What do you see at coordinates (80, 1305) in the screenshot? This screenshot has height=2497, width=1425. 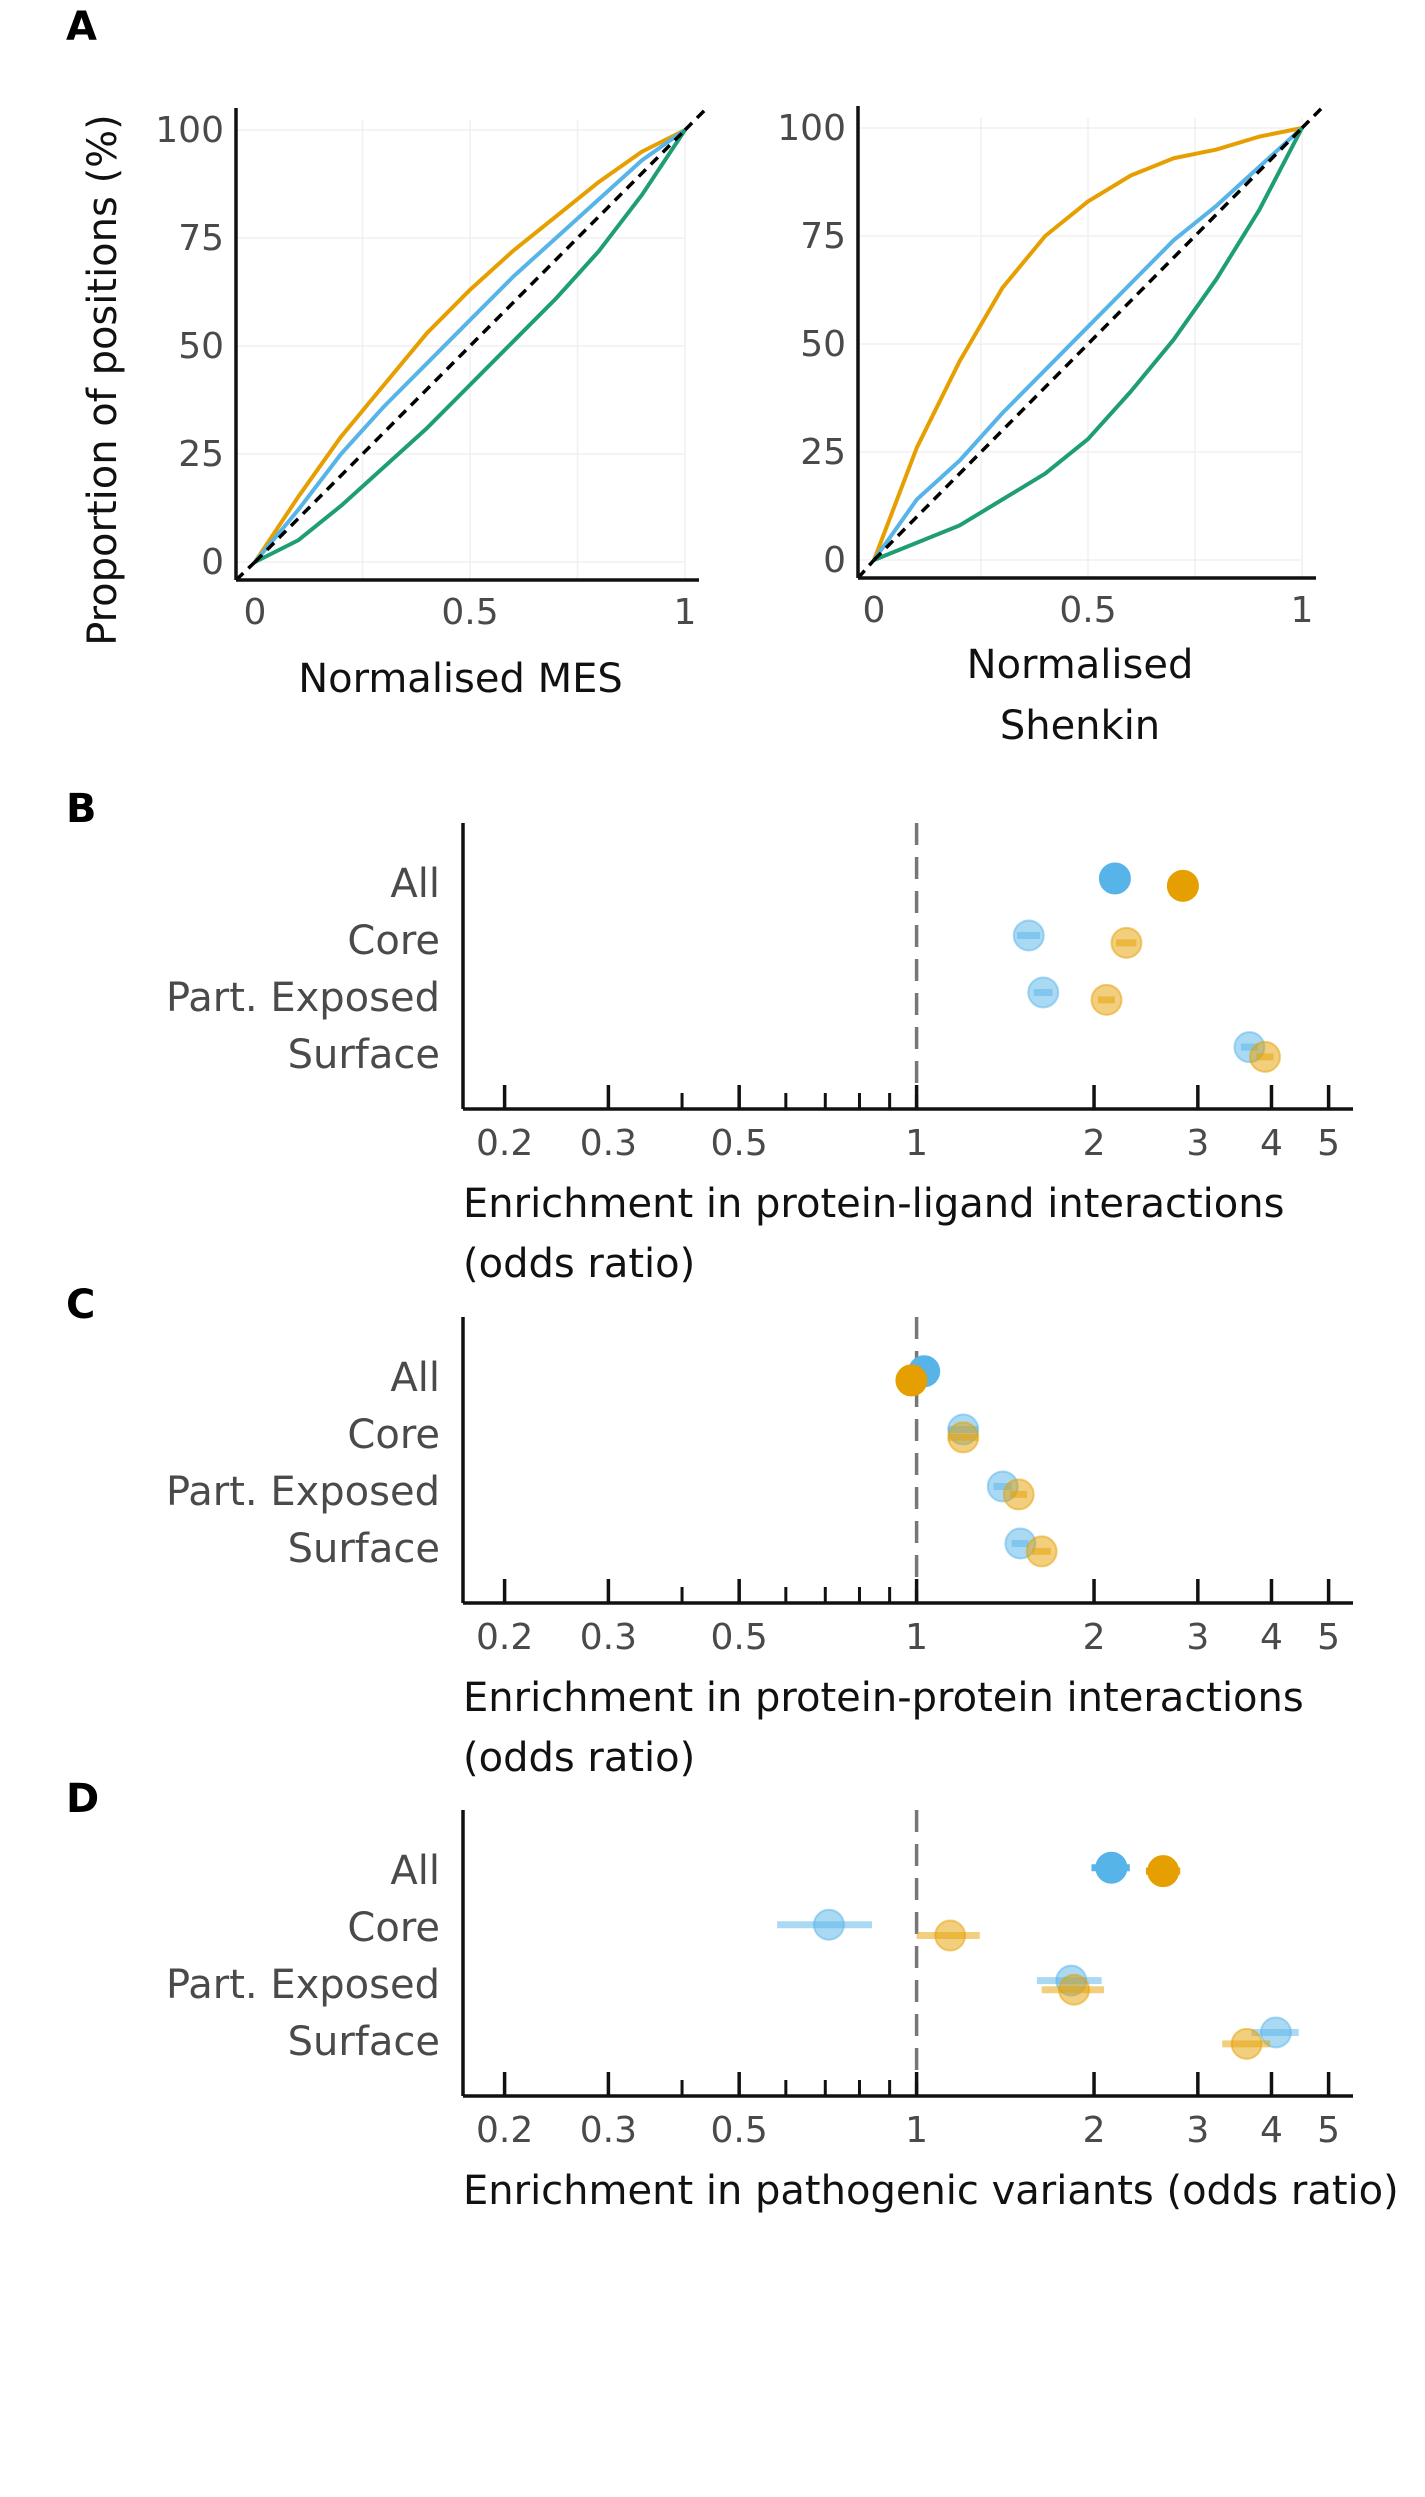 I see `panel-label-c: C` at bounding box center [80, 1305].